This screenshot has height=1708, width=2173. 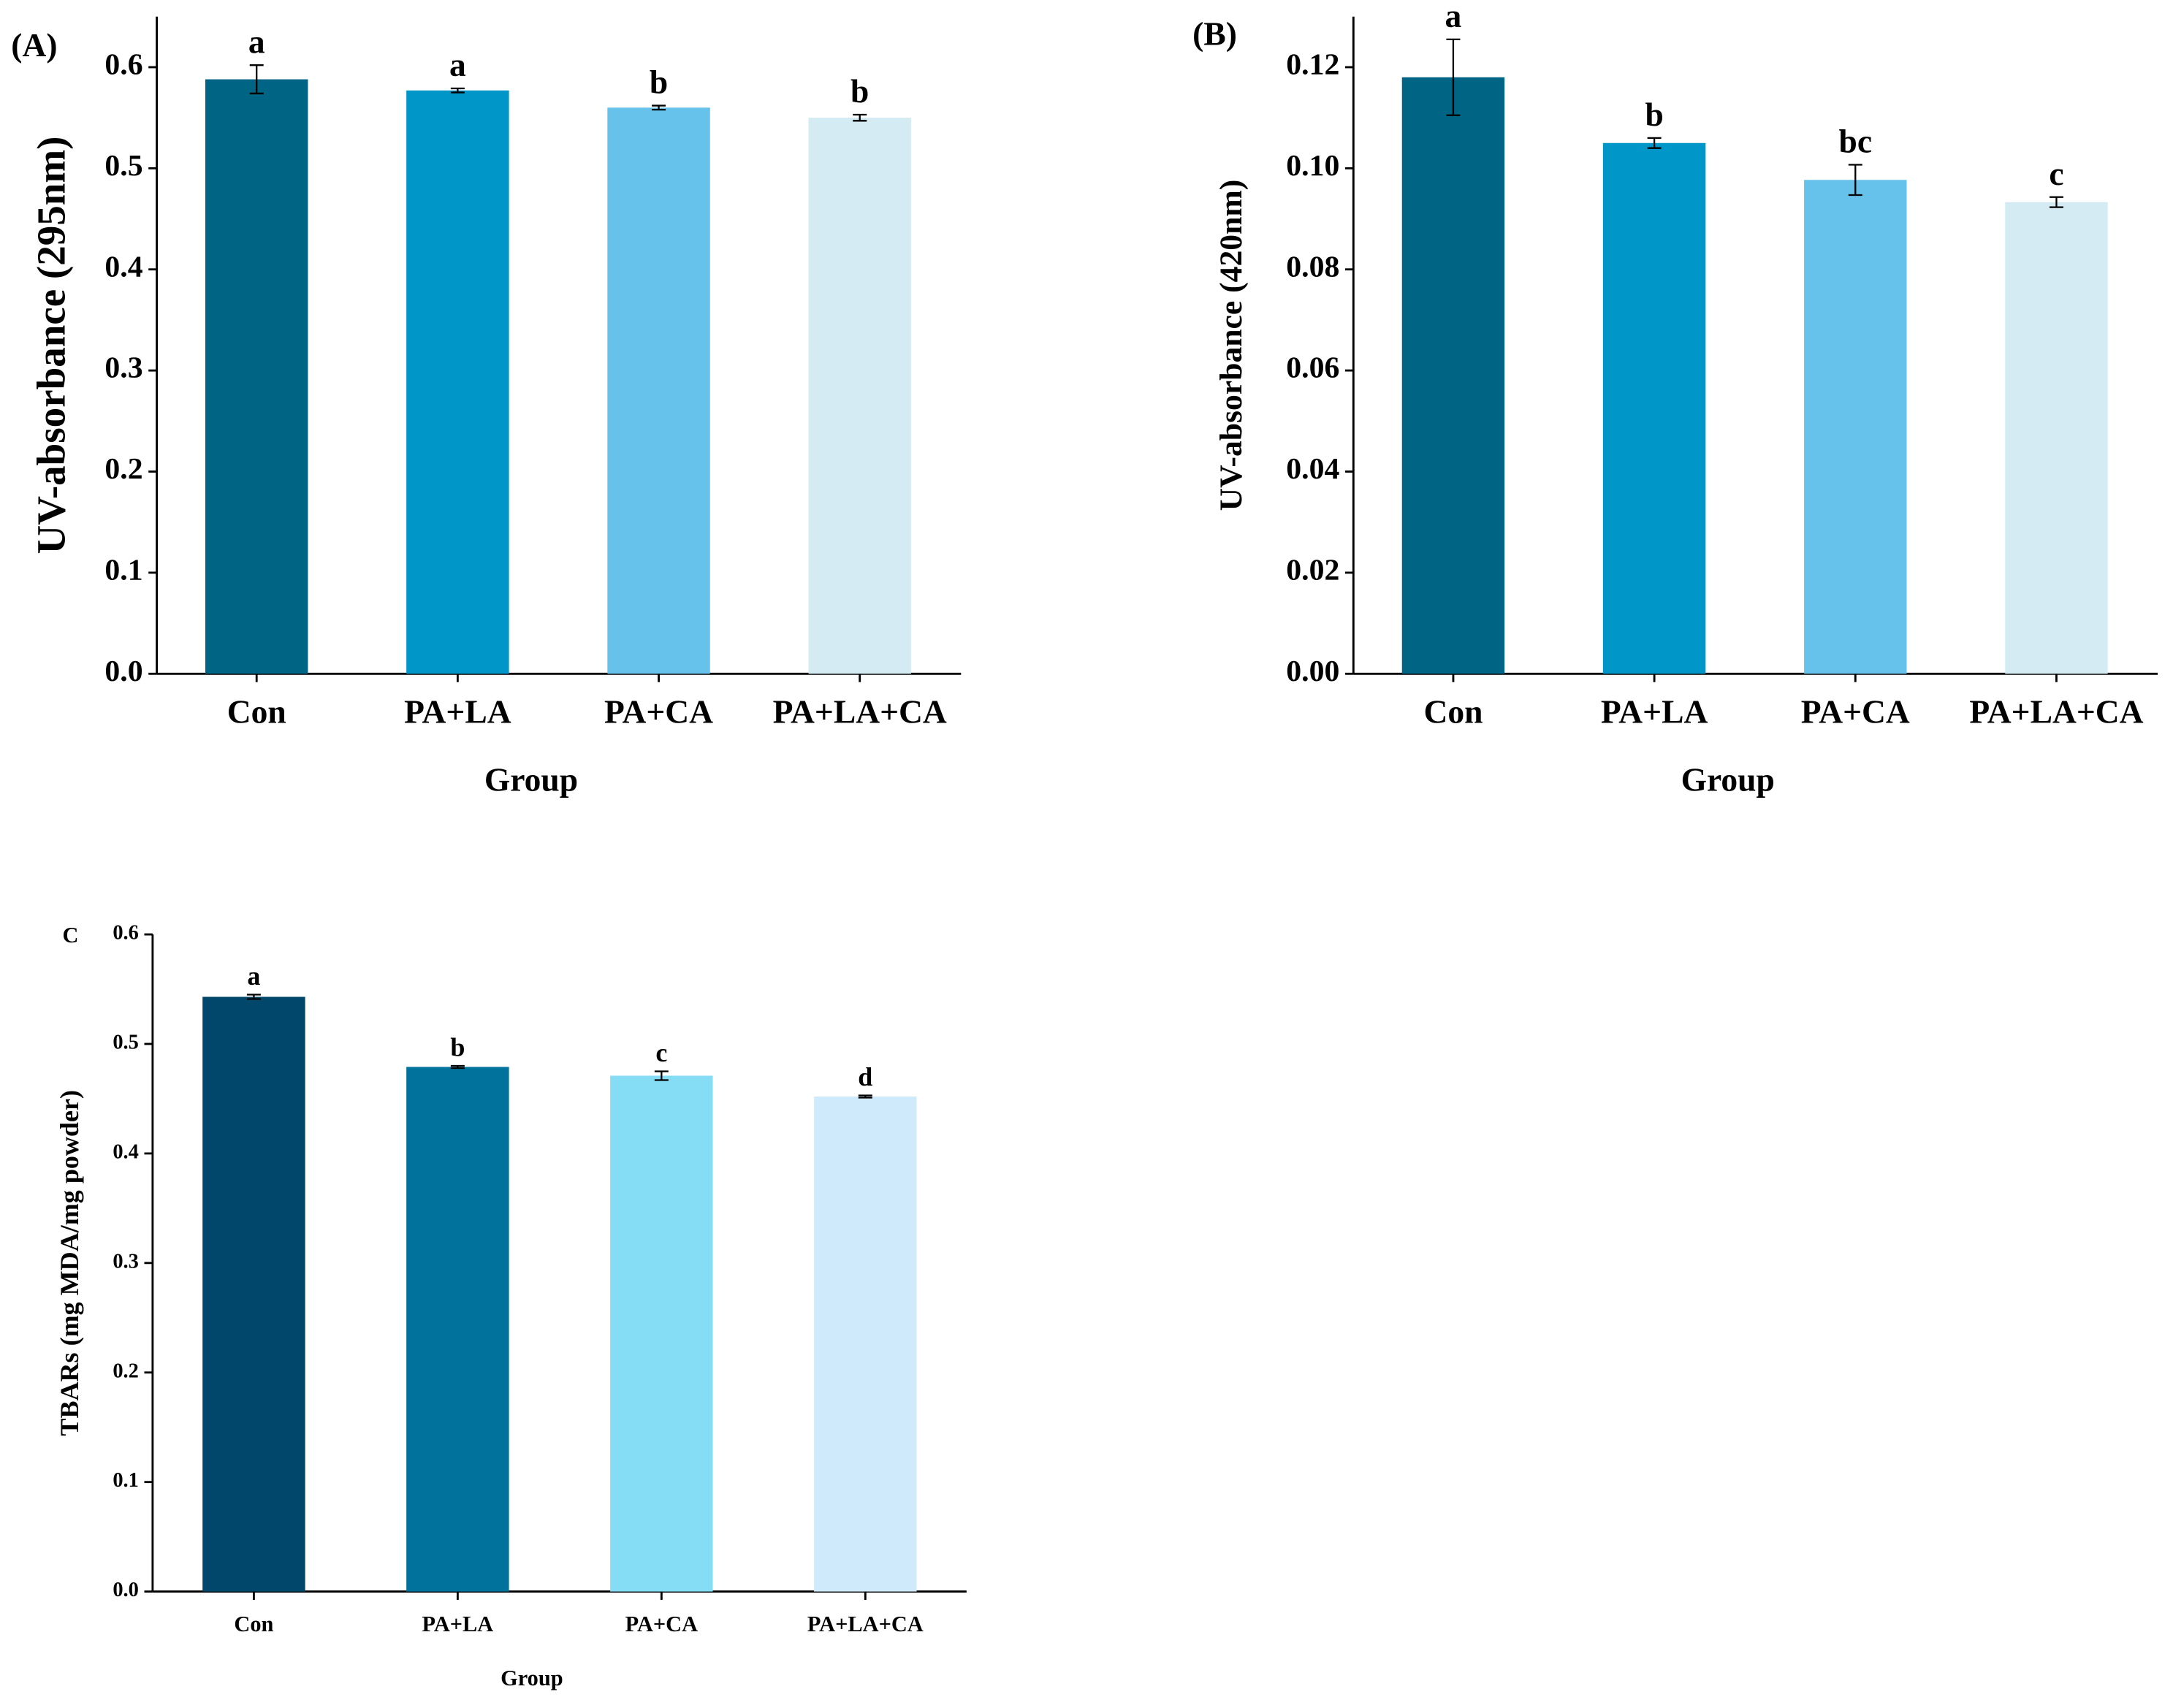 What do you see at coordinates (51, 345) in the screenshot?
I see `y-axis-label: UV-absorbance (295nm)` at bounding box center [51, 345].